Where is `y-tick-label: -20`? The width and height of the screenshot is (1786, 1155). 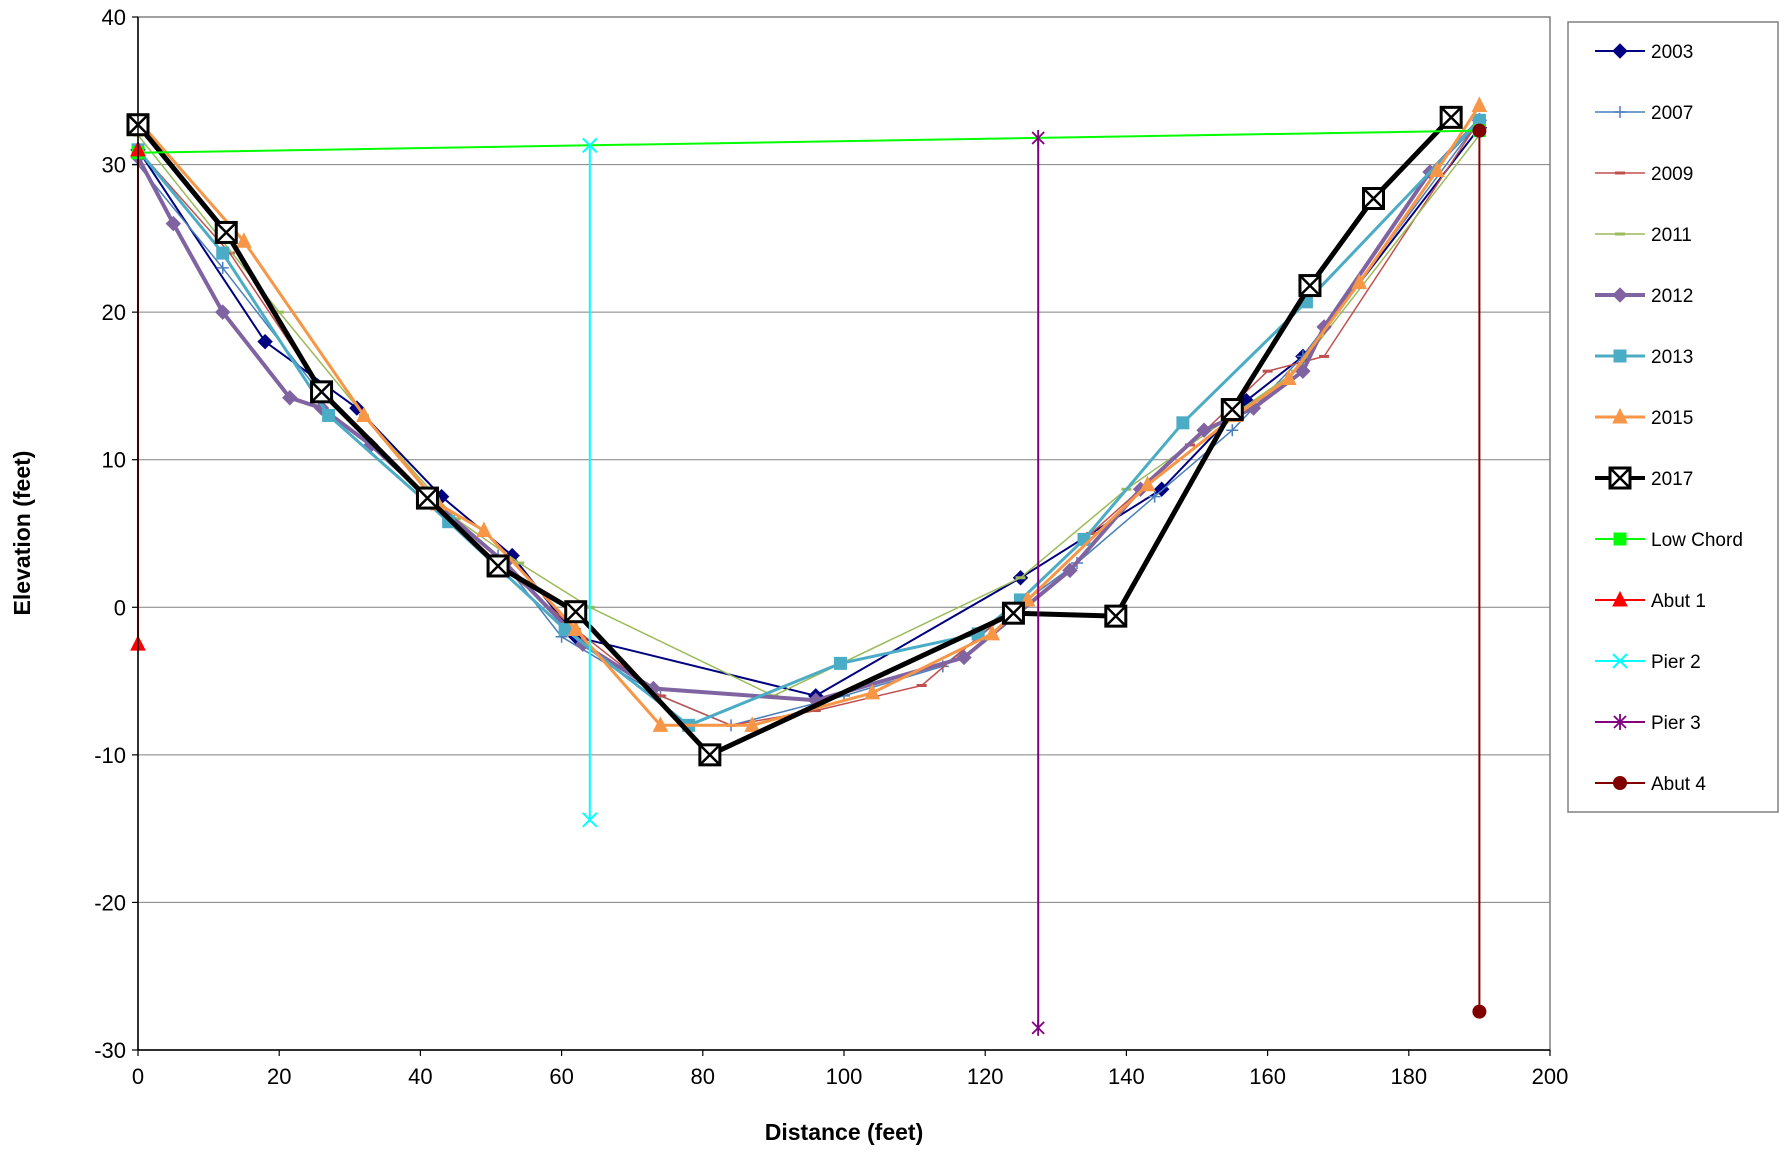
y-tick-label: -20 is located at coordinates (110, 902).